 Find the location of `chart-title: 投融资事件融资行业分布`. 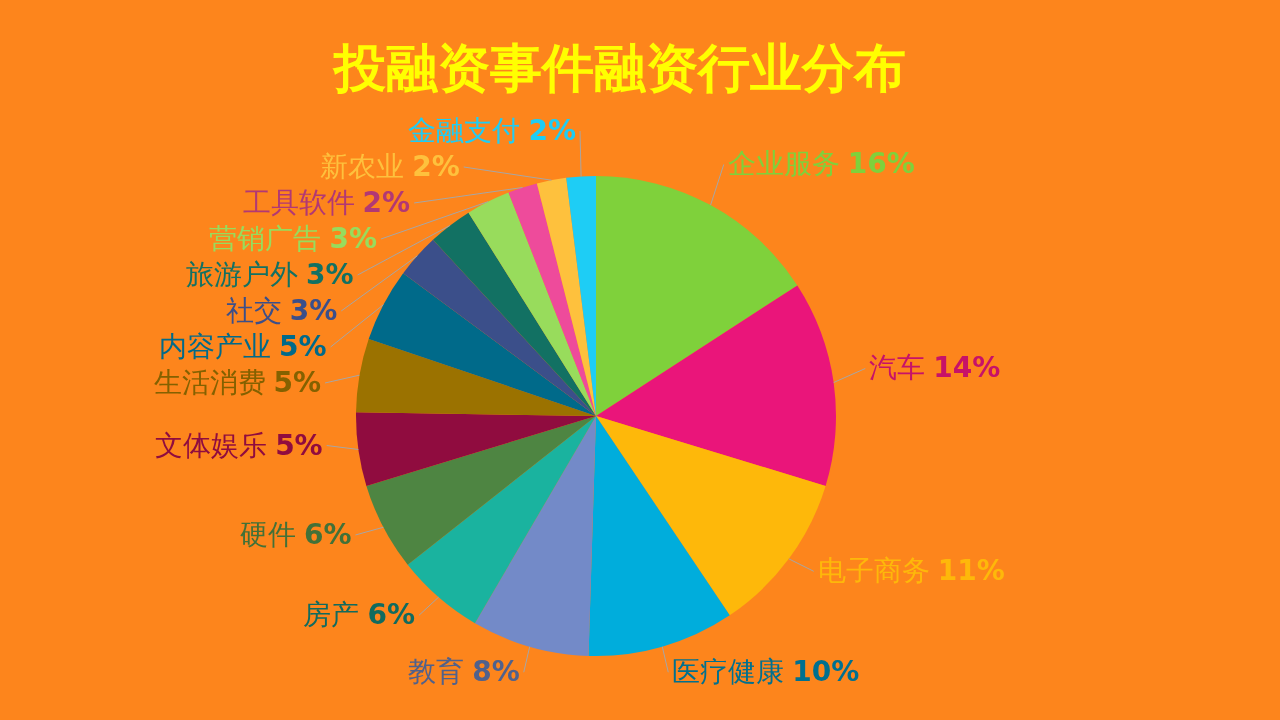

chart-title: 投融资事件融资行业分布 is located at coordinates (619, 68).